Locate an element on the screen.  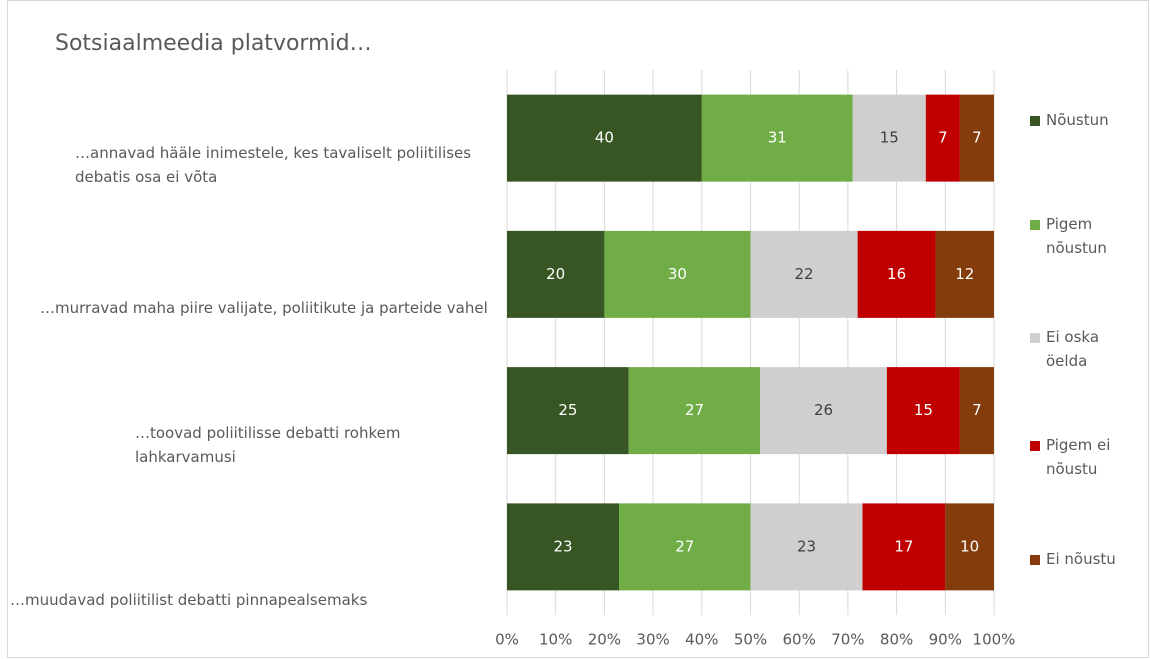
x-tick-label: 40% is located at coordinates (701, 640).